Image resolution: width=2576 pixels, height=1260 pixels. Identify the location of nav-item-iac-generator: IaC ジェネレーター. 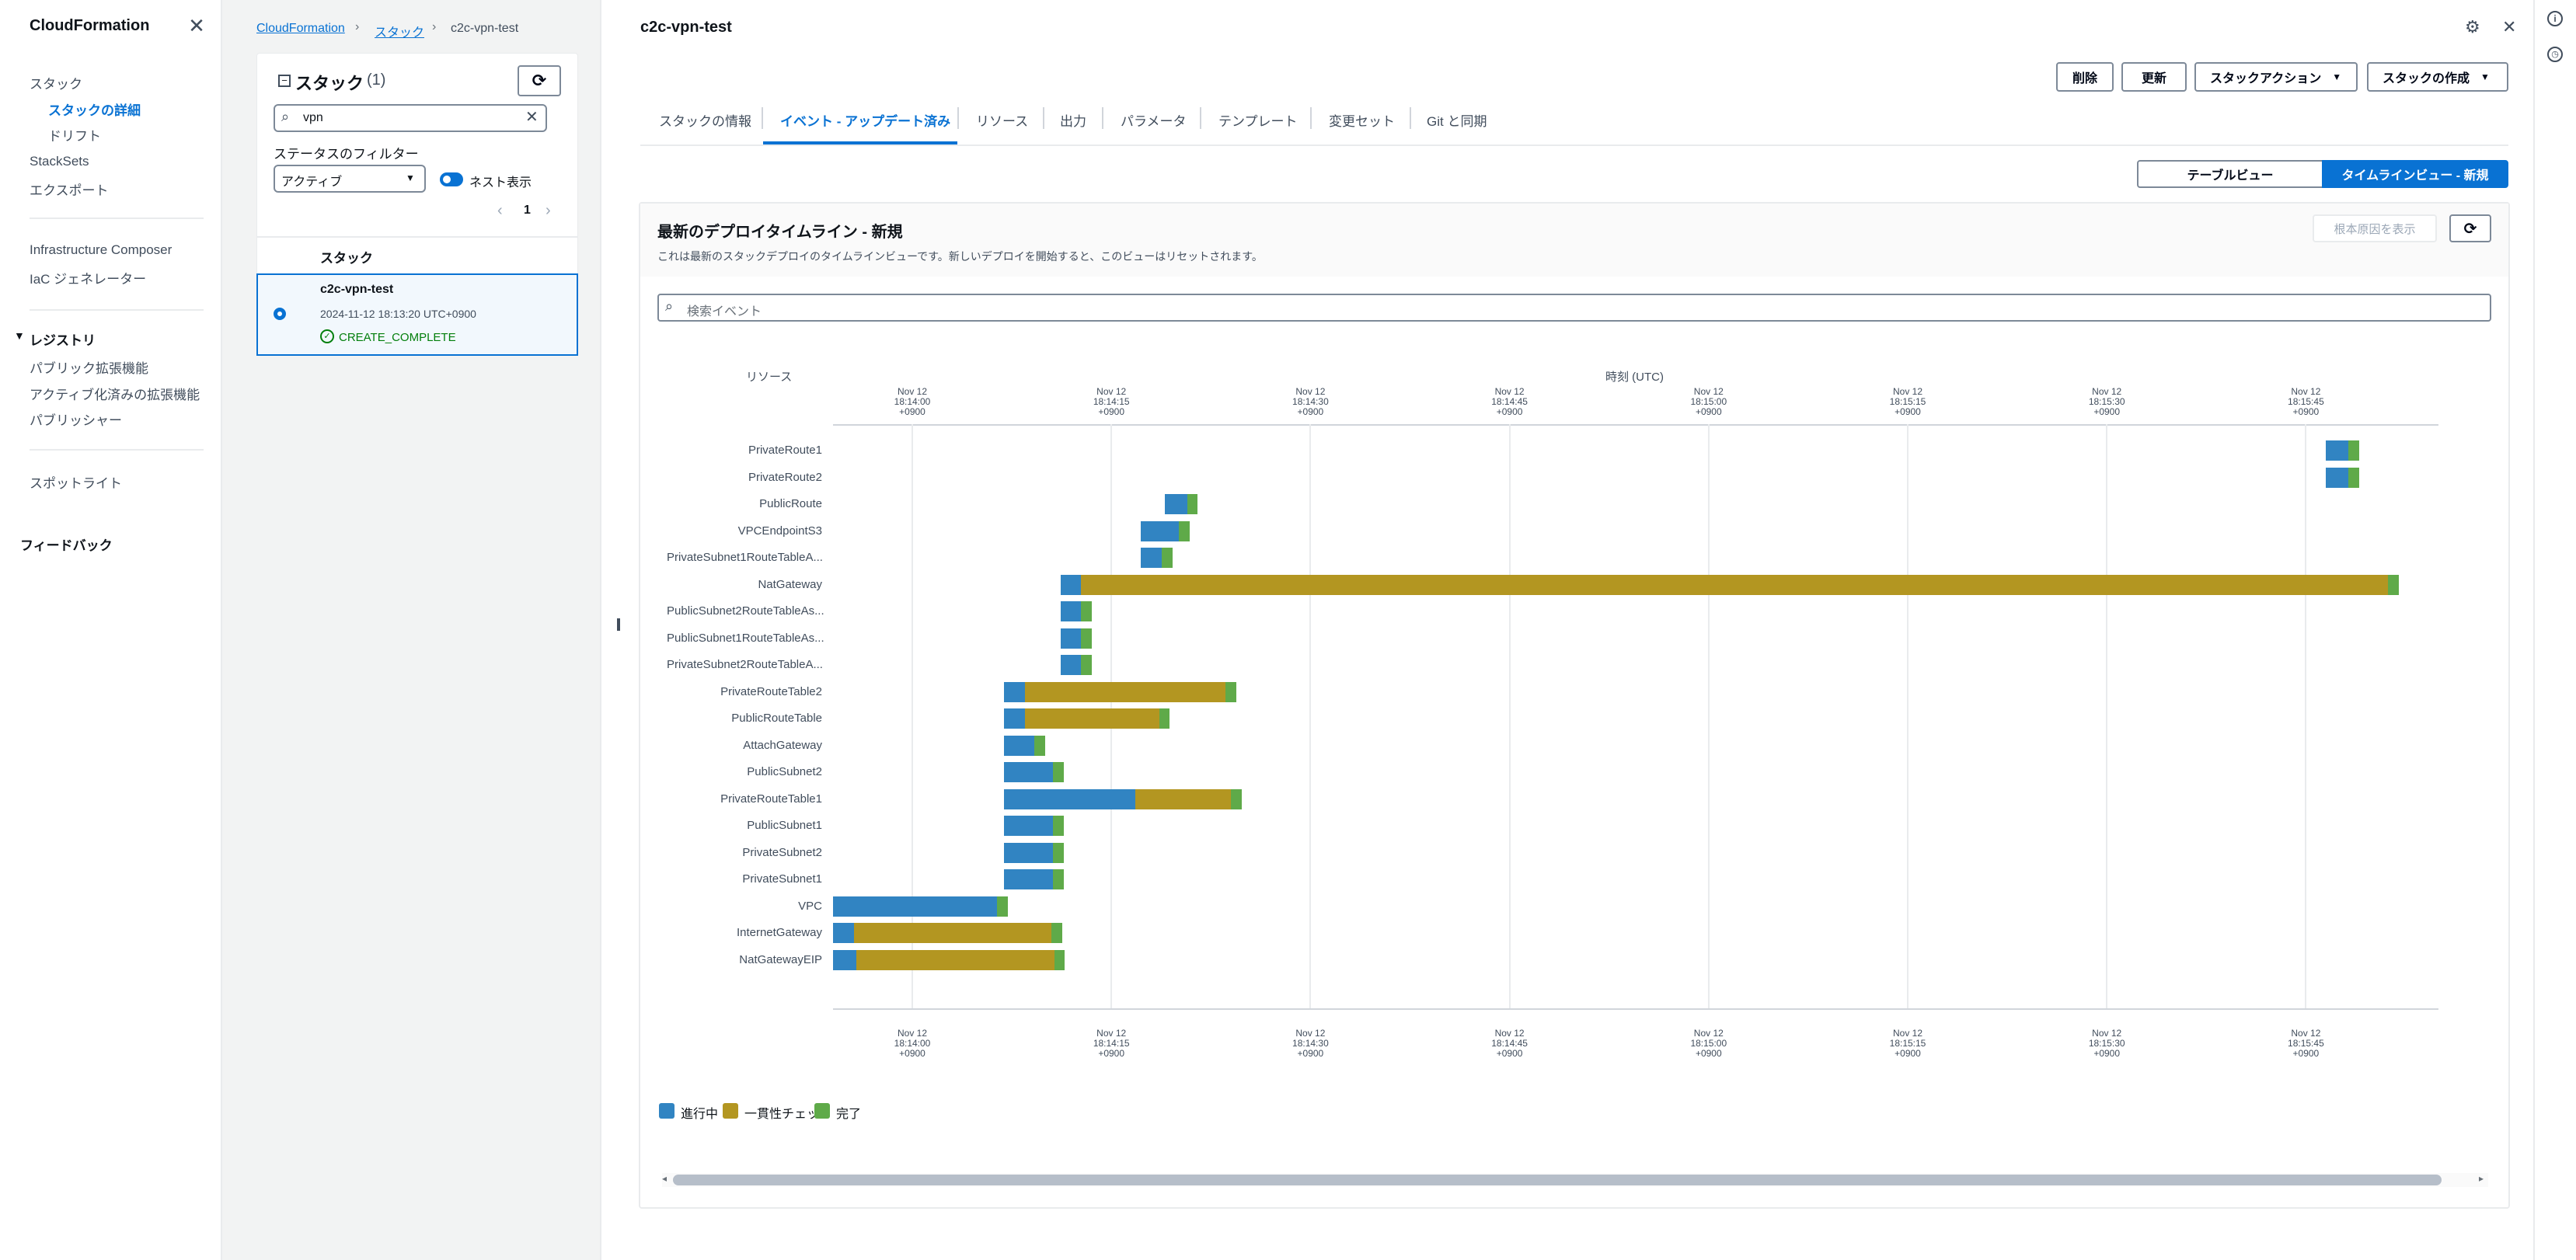
(88, 279).